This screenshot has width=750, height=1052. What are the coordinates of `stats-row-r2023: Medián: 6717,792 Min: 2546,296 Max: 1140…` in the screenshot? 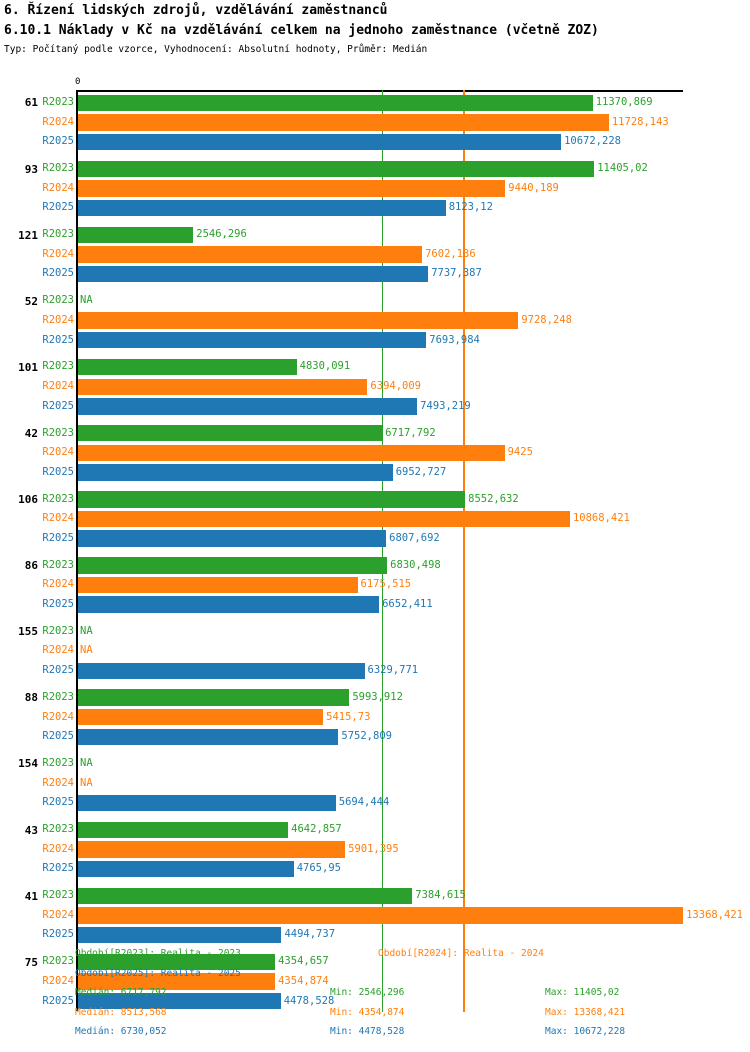 It's located at (375, 993).